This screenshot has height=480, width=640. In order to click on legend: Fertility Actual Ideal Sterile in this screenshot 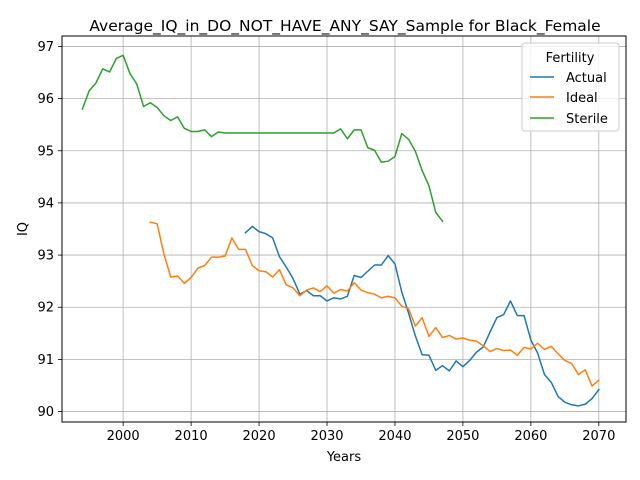, I will do `click(570, 87)`.